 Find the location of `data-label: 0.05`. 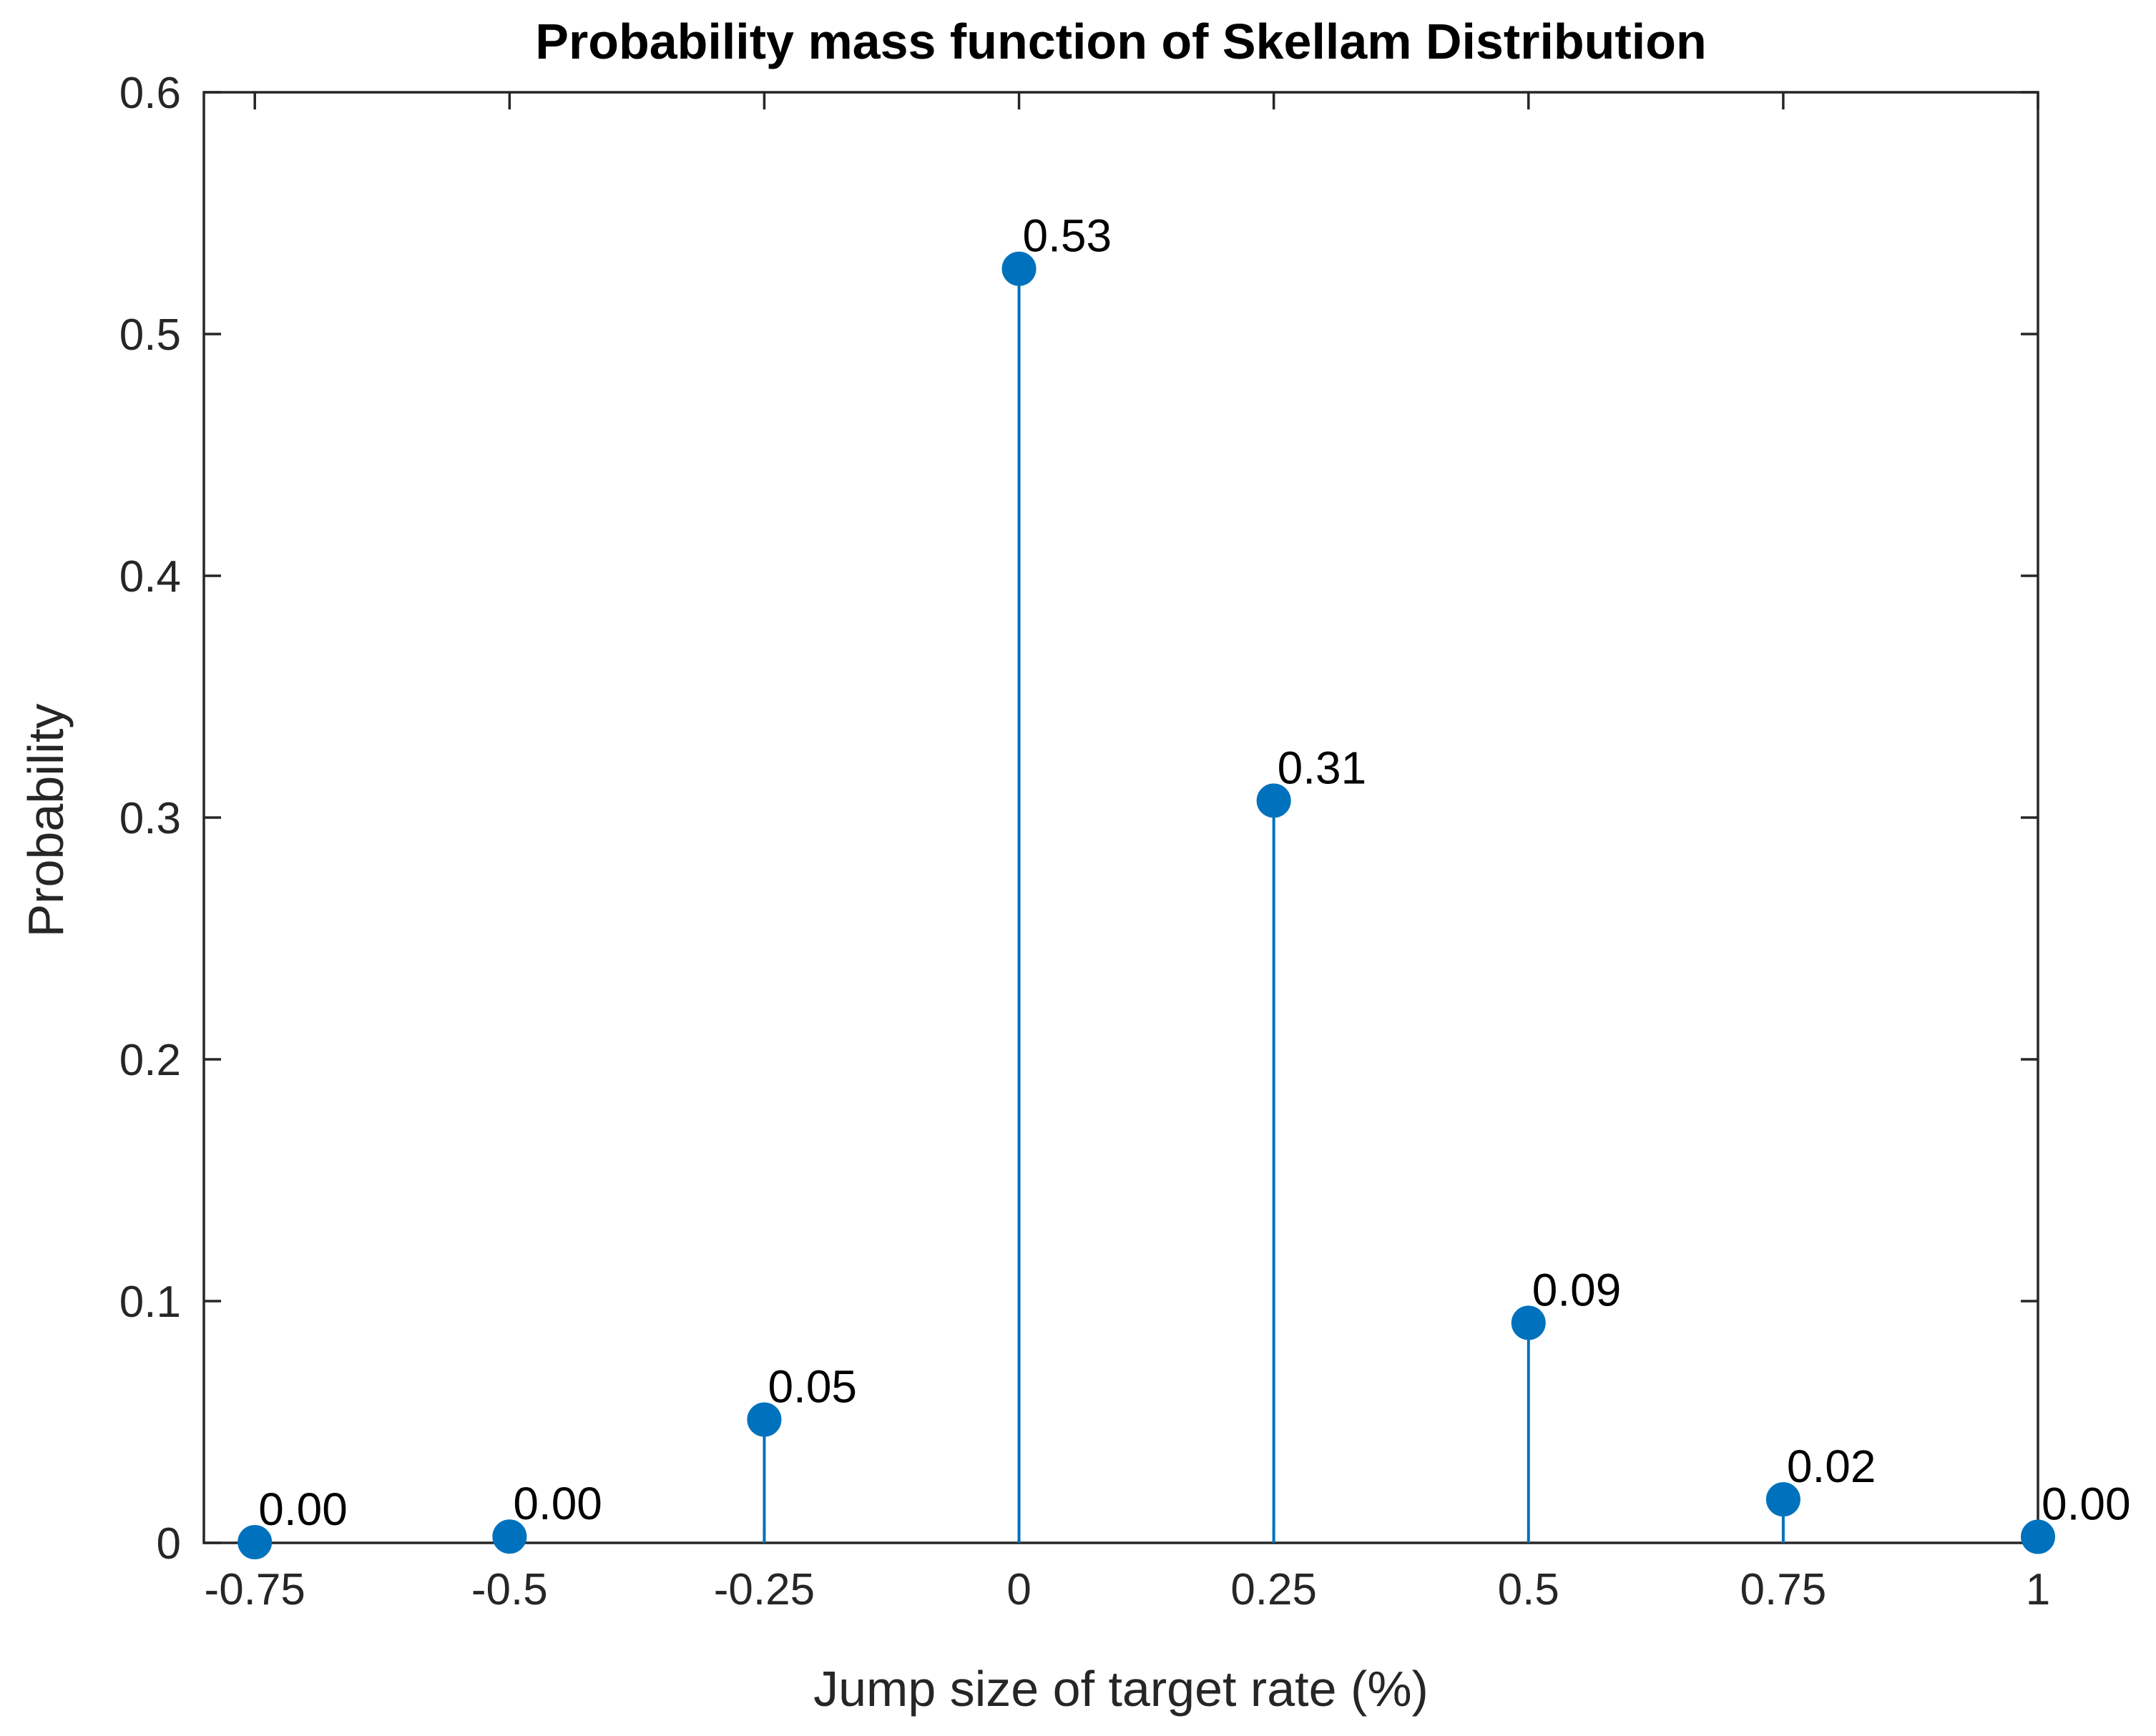

data-label: 0.05 is located at coordinates (813, 1387).